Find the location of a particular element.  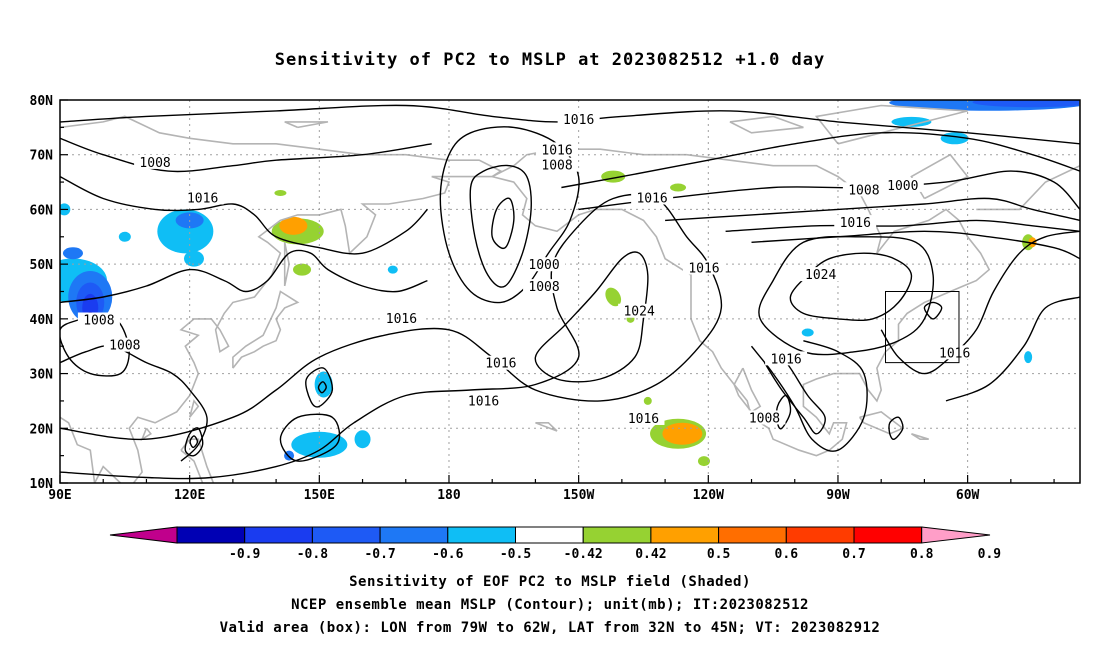

lat-label: 40N is located at coordinates (42, 320).